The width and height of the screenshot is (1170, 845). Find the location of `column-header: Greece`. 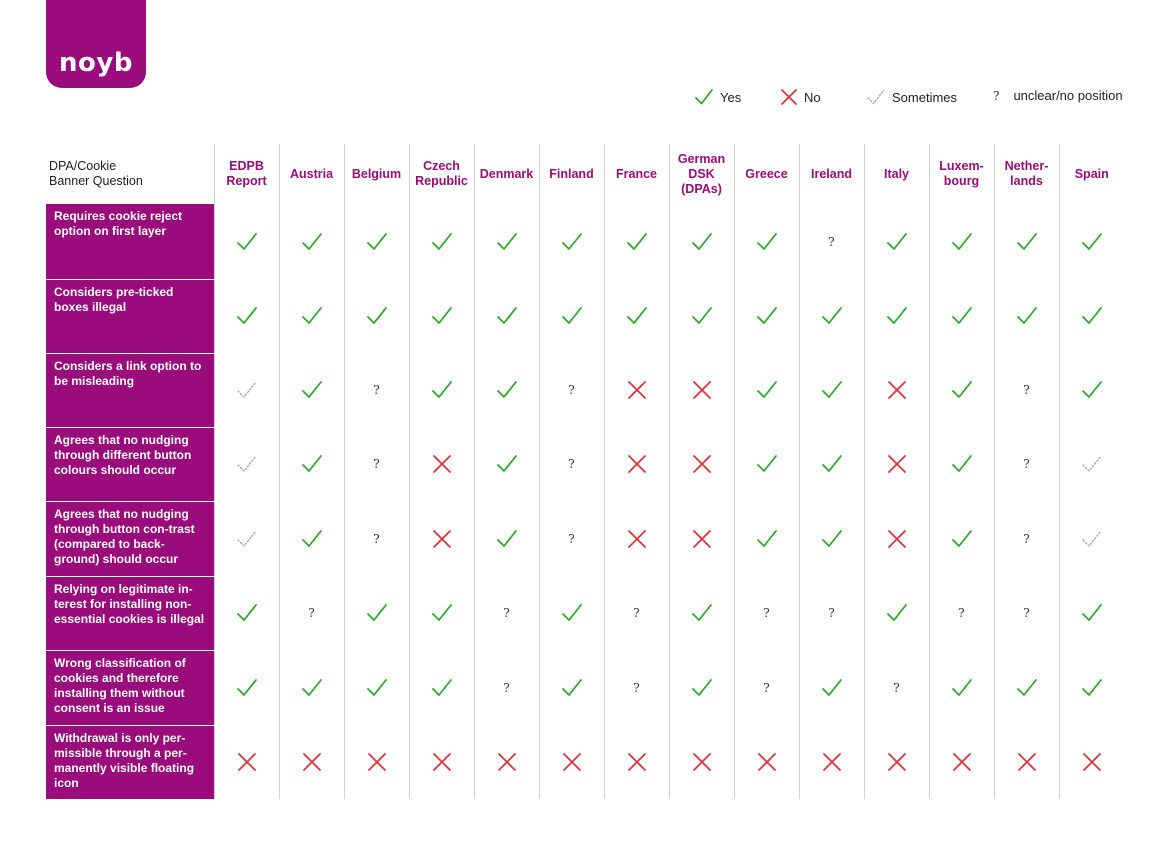

column-header: Greece is located at coordinates (766, 174).